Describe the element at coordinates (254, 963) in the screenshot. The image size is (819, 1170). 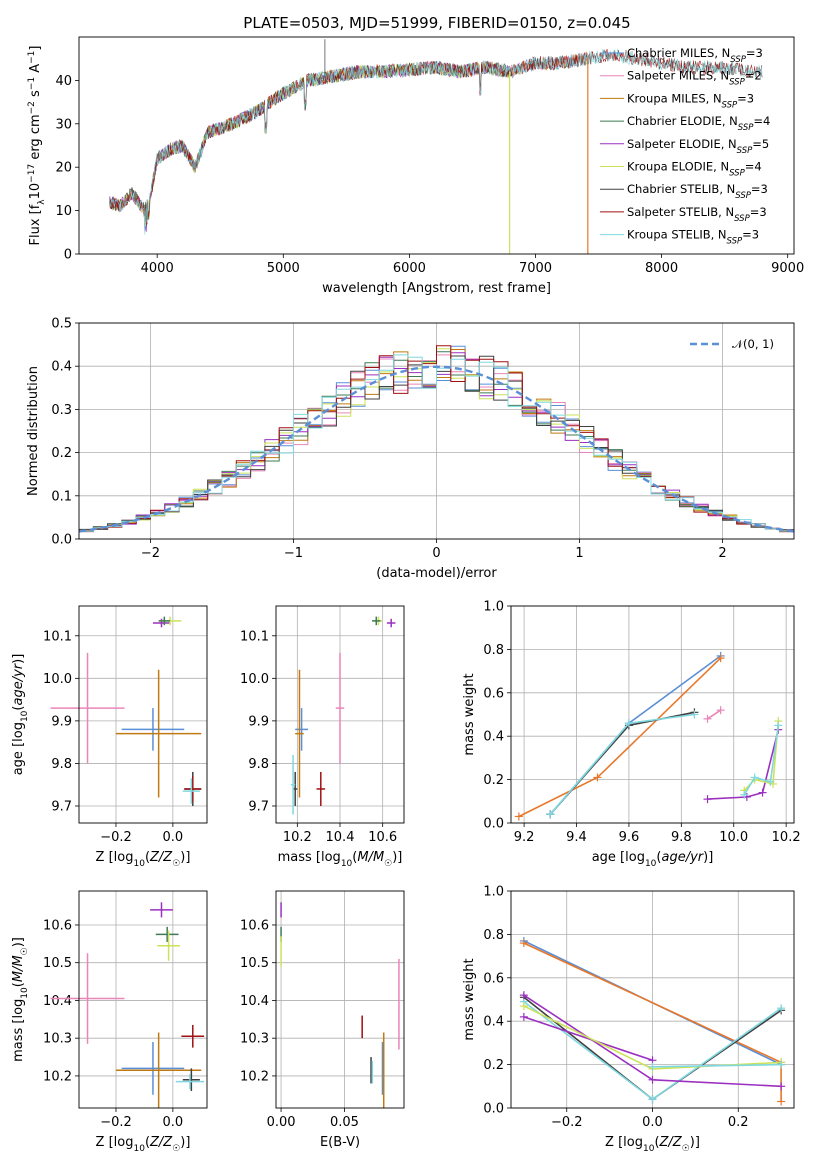
I see `y-tick-label: 10.5` at that location.